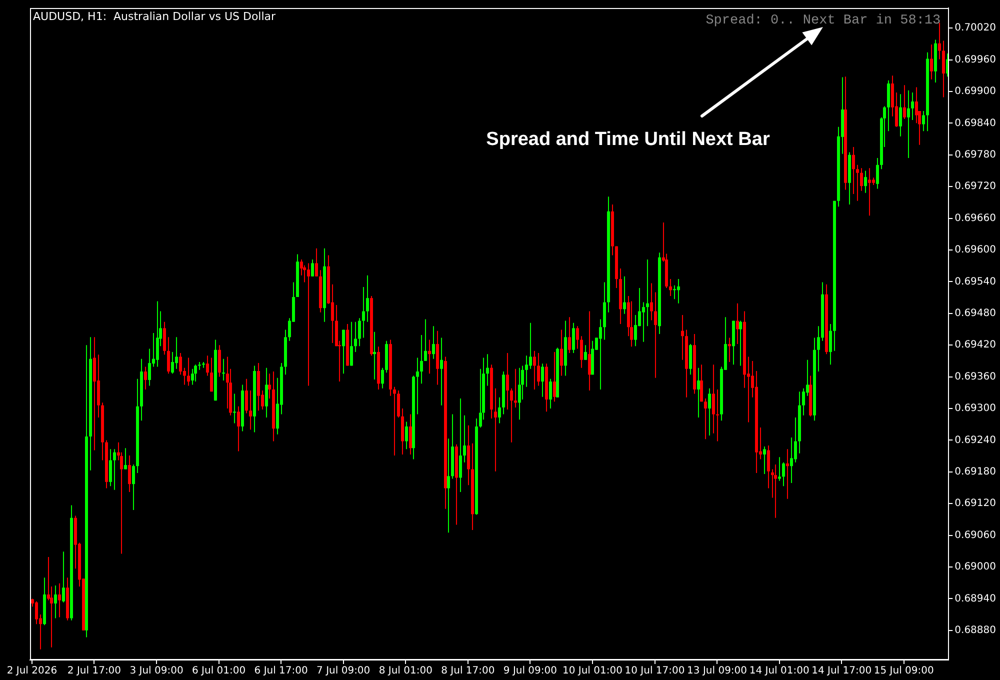 This screenshot has height=680, width=1000. Describe the element at coordinates (592, 671) in the screenshot. I see `x-tick-label: 10 Jul 01:00` at that location.